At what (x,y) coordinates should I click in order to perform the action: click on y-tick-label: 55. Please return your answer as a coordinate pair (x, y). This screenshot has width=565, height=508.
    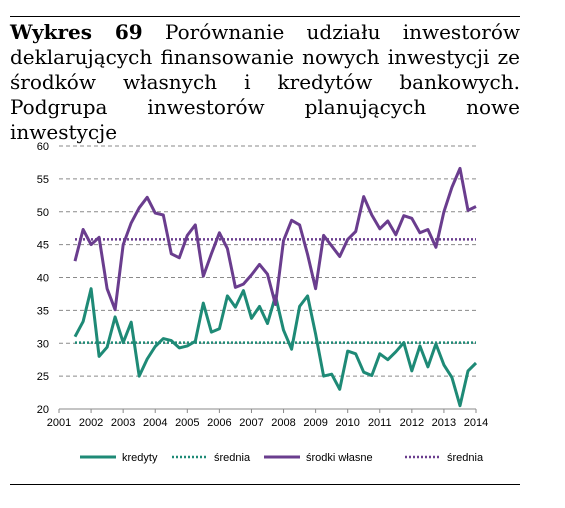
    Looking at the image, I should click on (43, 180).